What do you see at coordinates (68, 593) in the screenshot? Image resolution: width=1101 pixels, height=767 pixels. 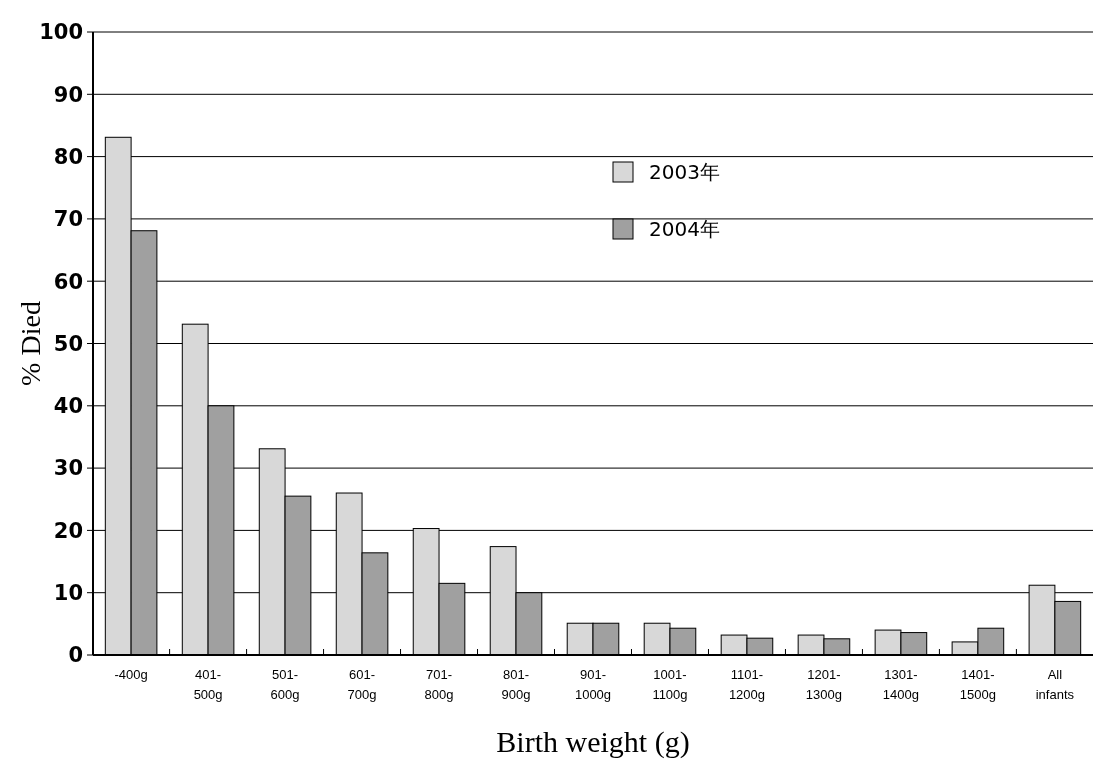 I see `y-tick-label: 10` at bounding box center [68, 593].